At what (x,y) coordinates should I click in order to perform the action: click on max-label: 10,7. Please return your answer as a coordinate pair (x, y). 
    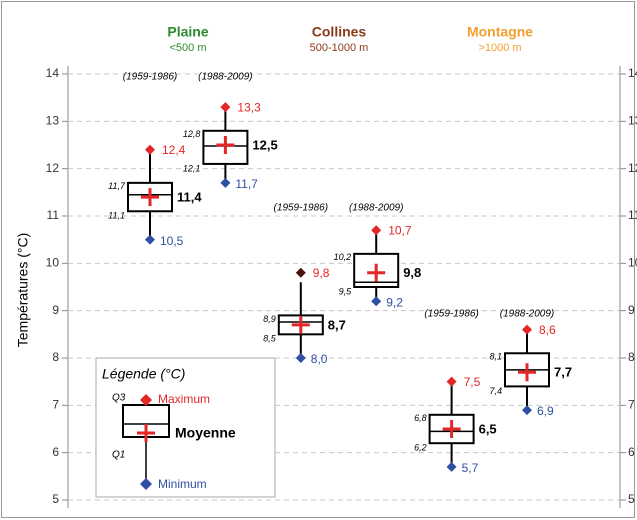
    Looking at the image, I should click on (400, 230).